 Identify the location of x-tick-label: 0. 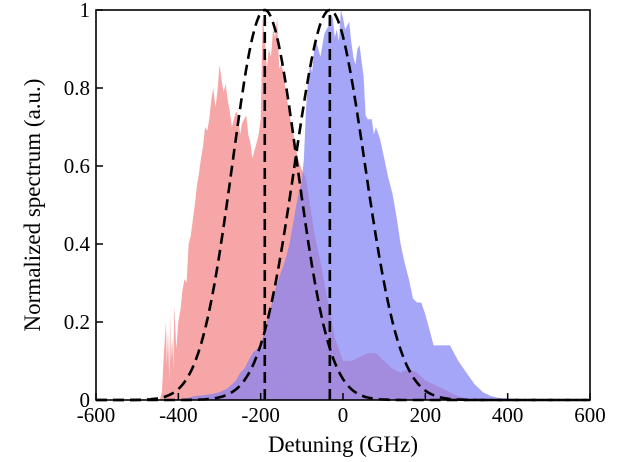
(343, 415).